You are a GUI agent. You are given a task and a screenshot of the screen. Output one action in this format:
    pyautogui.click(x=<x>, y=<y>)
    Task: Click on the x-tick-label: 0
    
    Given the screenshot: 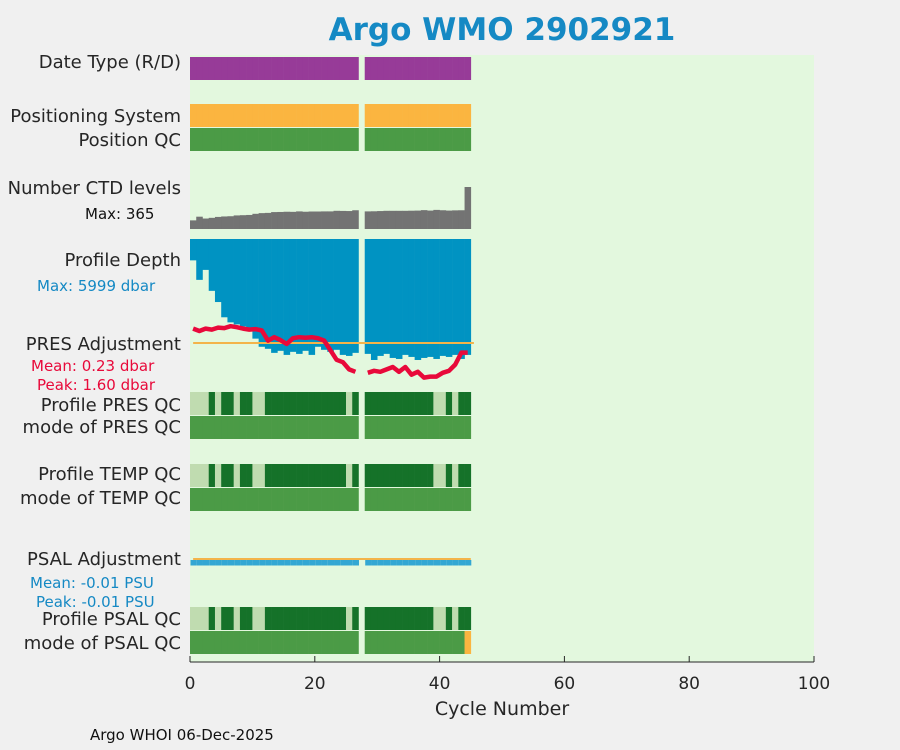 What is the action you would take?
    pyautogui.click(x=190, y=684)
    